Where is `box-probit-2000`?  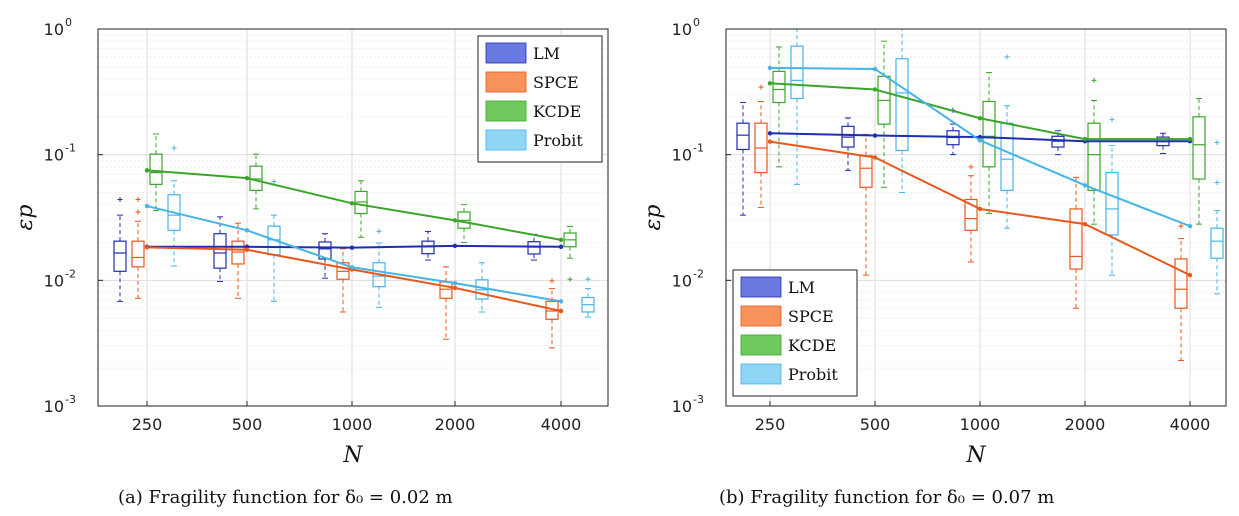
box-probit-2000 is located at coordinates (1112, 196).